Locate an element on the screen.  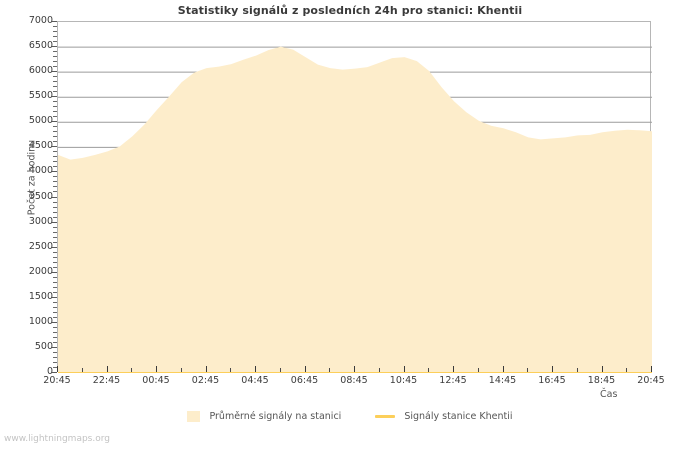
y-tick-label: 3500 is located at coordinates (40, 196).